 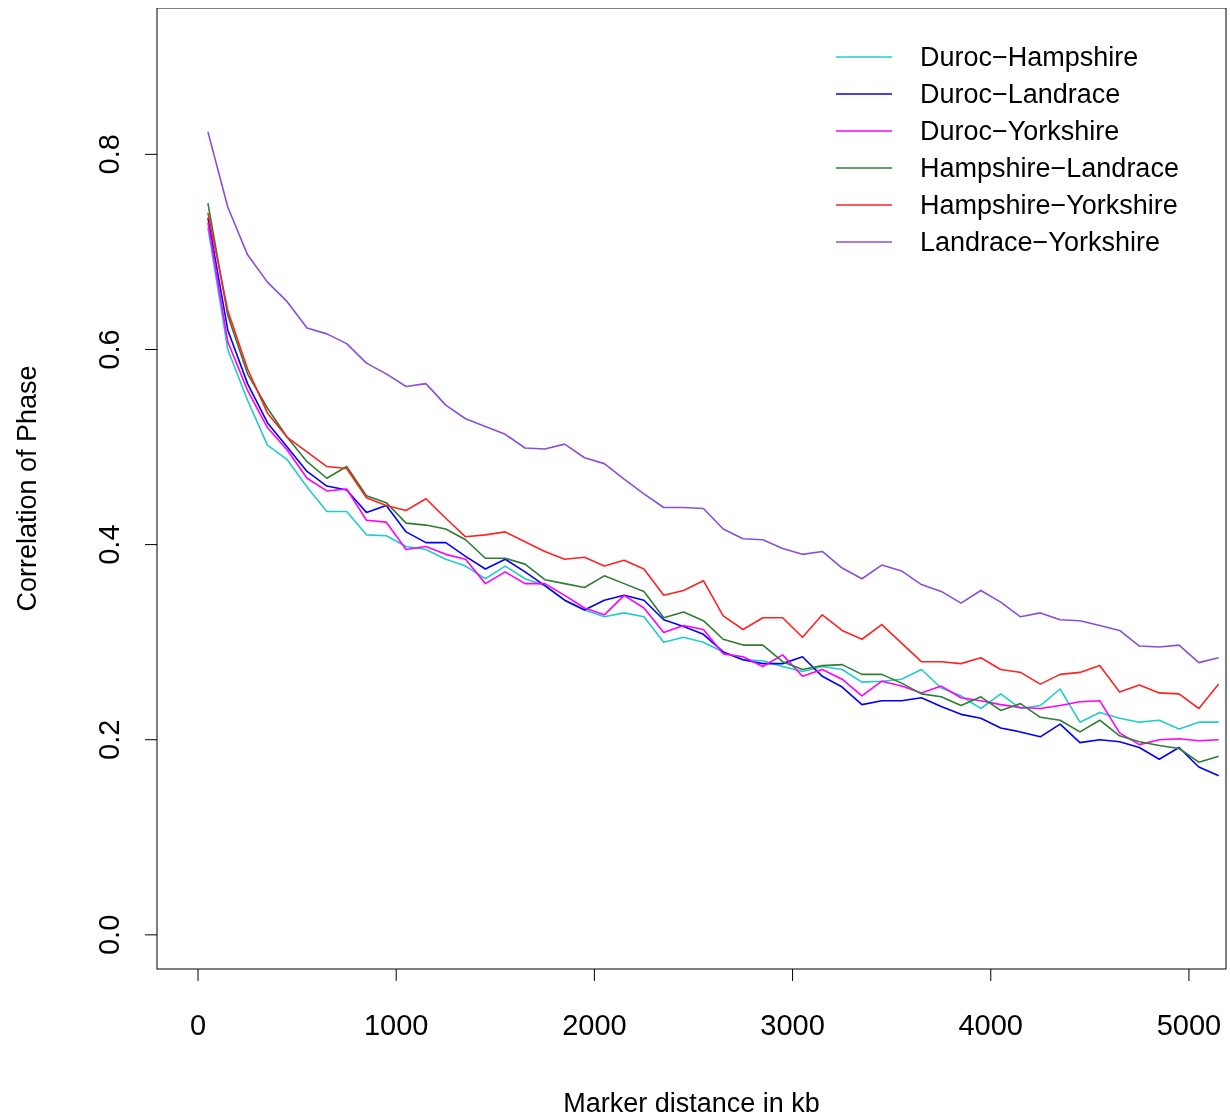 I want to click on y-tick-label: 0.6, so click(x=109, y=349).